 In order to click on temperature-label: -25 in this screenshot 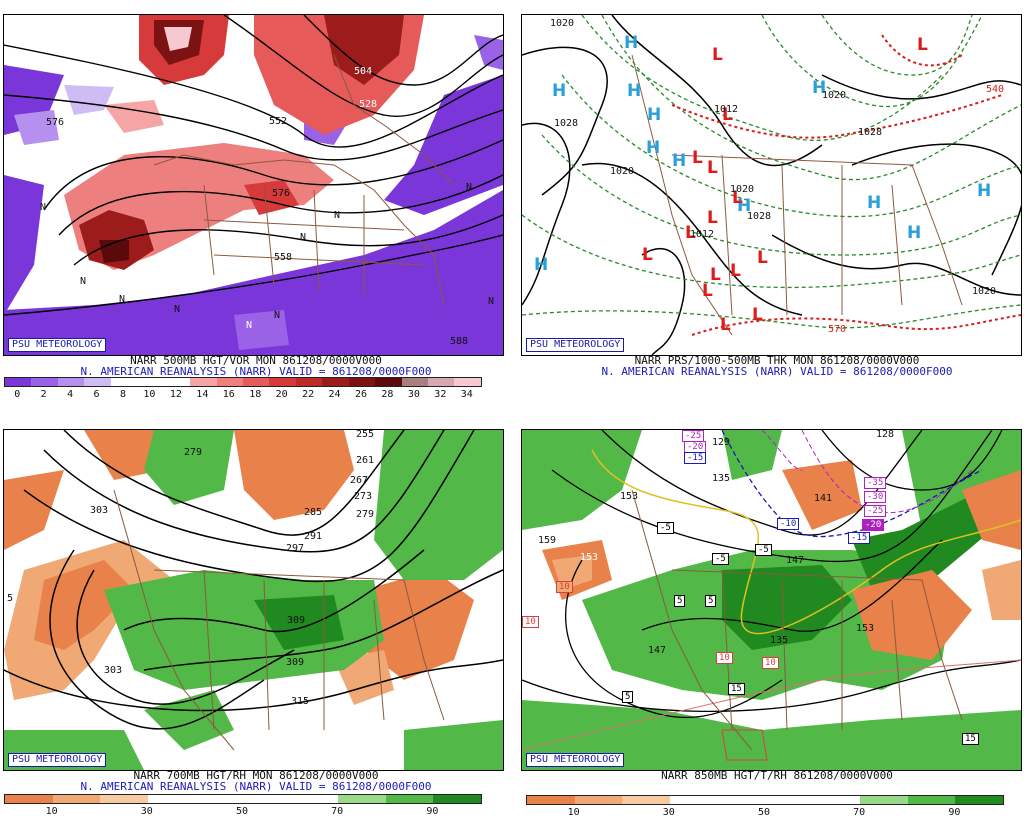, I will do `click(875, 511)`.